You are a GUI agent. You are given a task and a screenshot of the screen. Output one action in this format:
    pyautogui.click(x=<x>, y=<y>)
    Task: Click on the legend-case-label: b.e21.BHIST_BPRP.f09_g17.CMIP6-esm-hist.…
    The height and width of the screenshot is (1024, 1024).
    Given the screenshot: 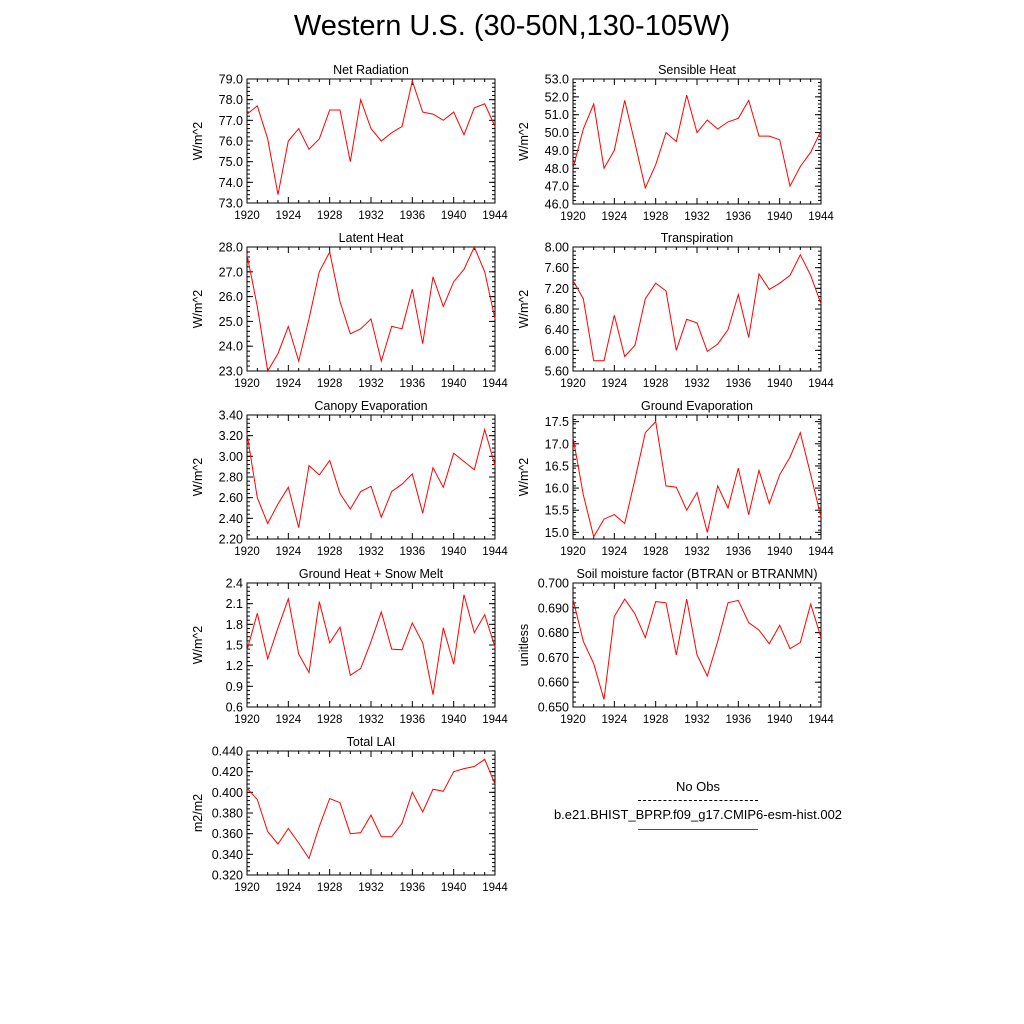 What is the action you would take?
    pyautogui.click(x=698, y=814)
    